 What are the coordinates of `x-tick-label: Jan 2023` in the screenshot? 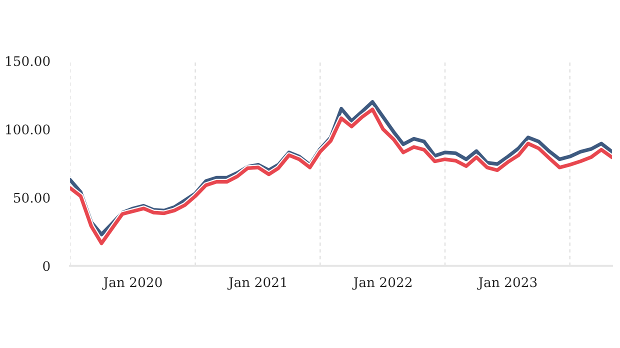 It's located at (507, 283).